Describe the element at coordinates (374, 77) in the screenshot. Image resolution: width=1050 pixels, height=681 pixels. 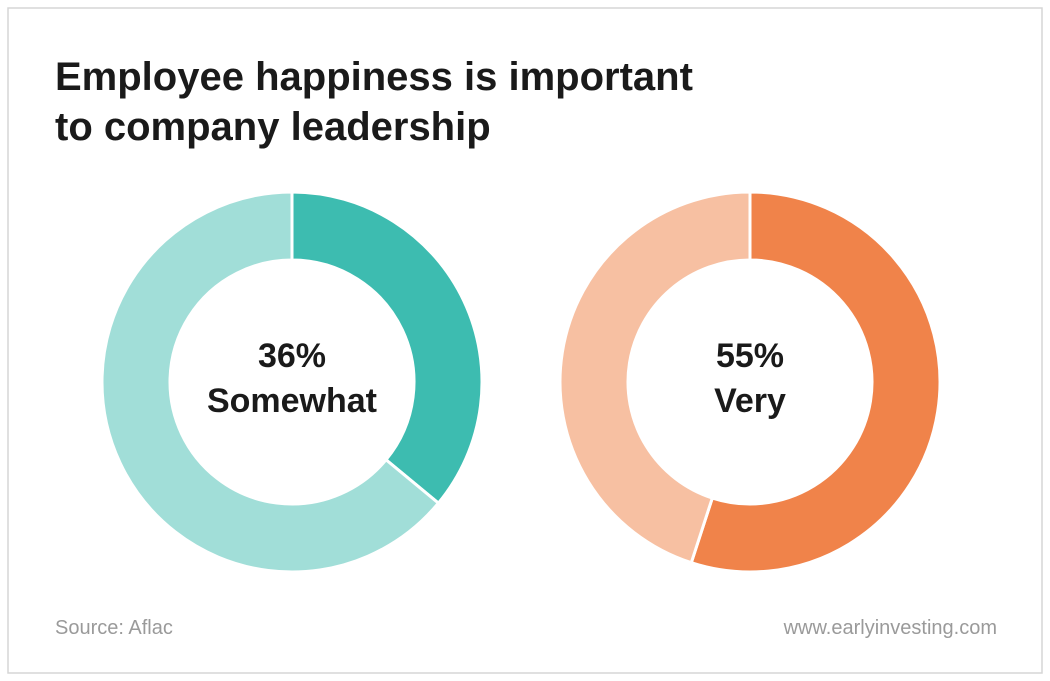
I see `chart-title: Employee happiness is important` at that location.